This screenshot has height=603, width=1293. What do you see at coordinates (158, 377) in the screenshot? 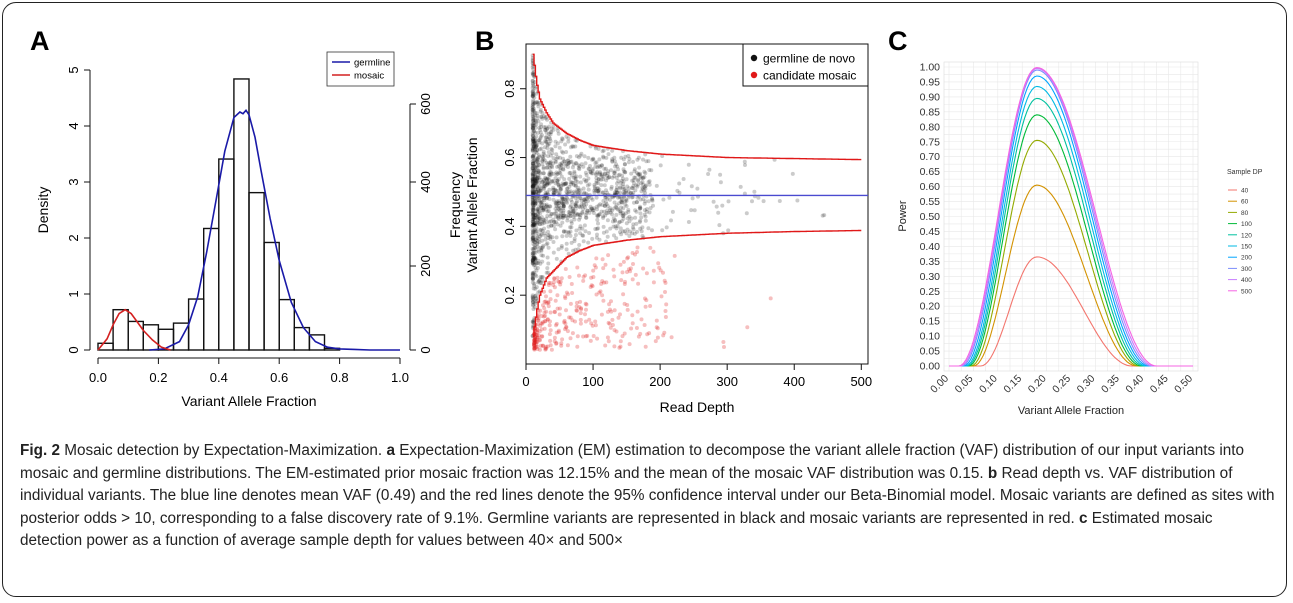
I see `x-tick-label-1: 0.2` at bounding box center [158, 377].